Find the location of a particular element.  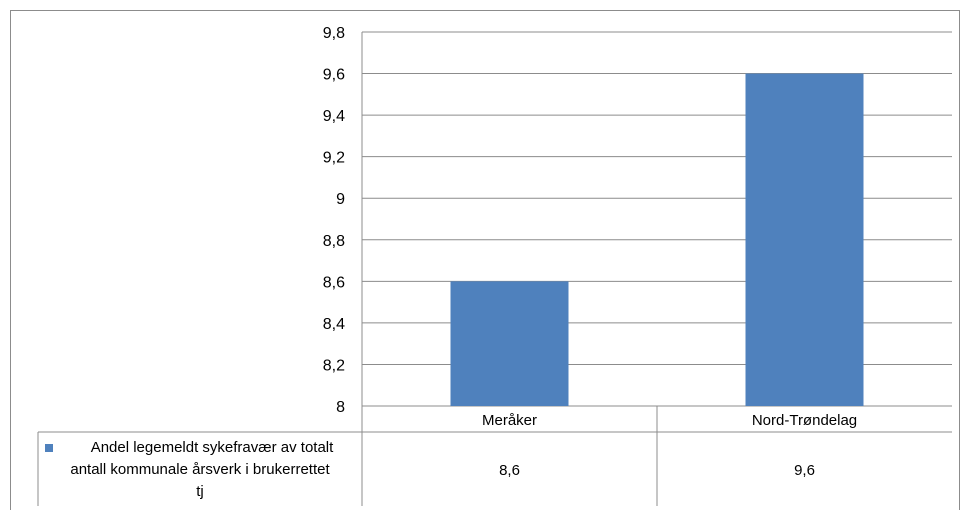

y-tick-label: 8 is located at coordinates (340, 407).